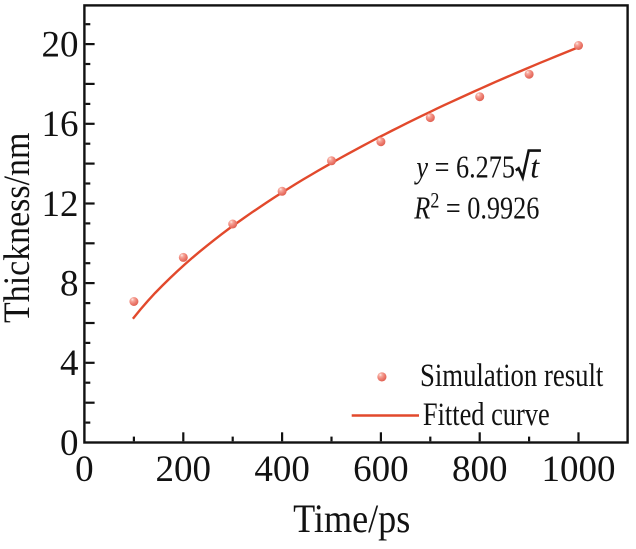 Image resolution: width=636 pixels, height=549 pixels. What do you see at coordinates (69, 283) in the screenshot?
I see `svg-text: 8` at bounding box center [69, 283].